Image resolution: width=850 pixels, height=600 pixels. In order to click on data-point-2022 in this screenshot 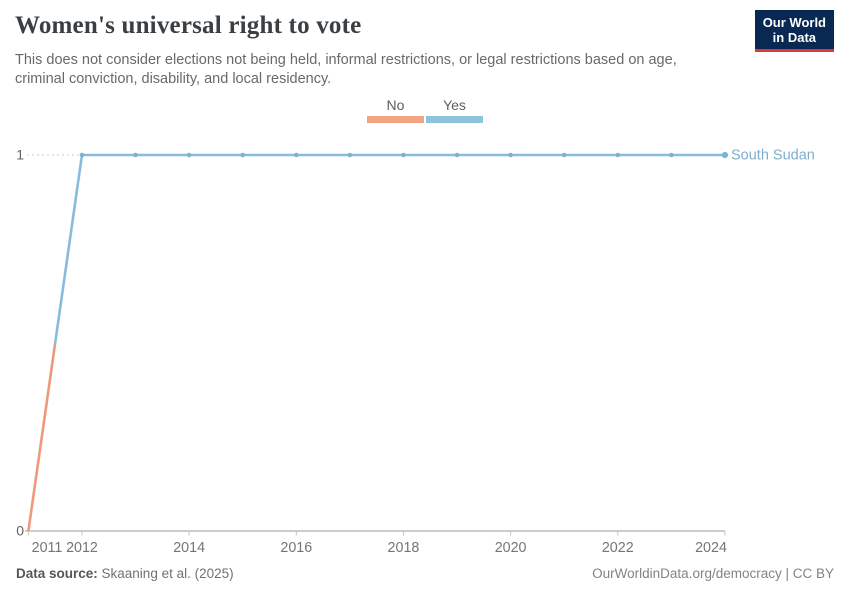, I will do `click(618, 155)`.